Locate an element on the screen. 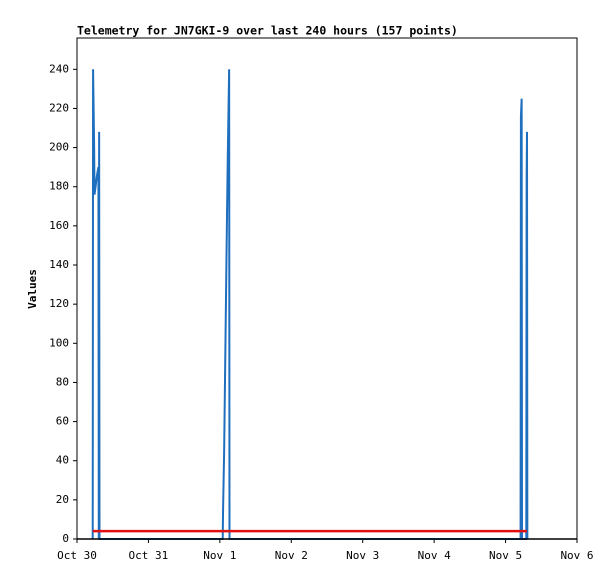 This screenshot has height=583, width=615. y-tick-label: 140 is located at coordinates (59, 264).